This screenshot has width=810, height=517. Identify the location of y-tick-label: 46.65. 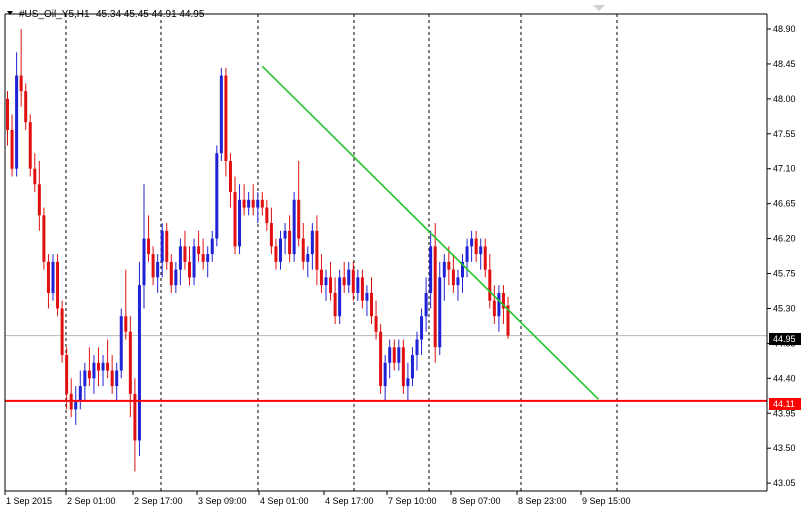
(784, 204).